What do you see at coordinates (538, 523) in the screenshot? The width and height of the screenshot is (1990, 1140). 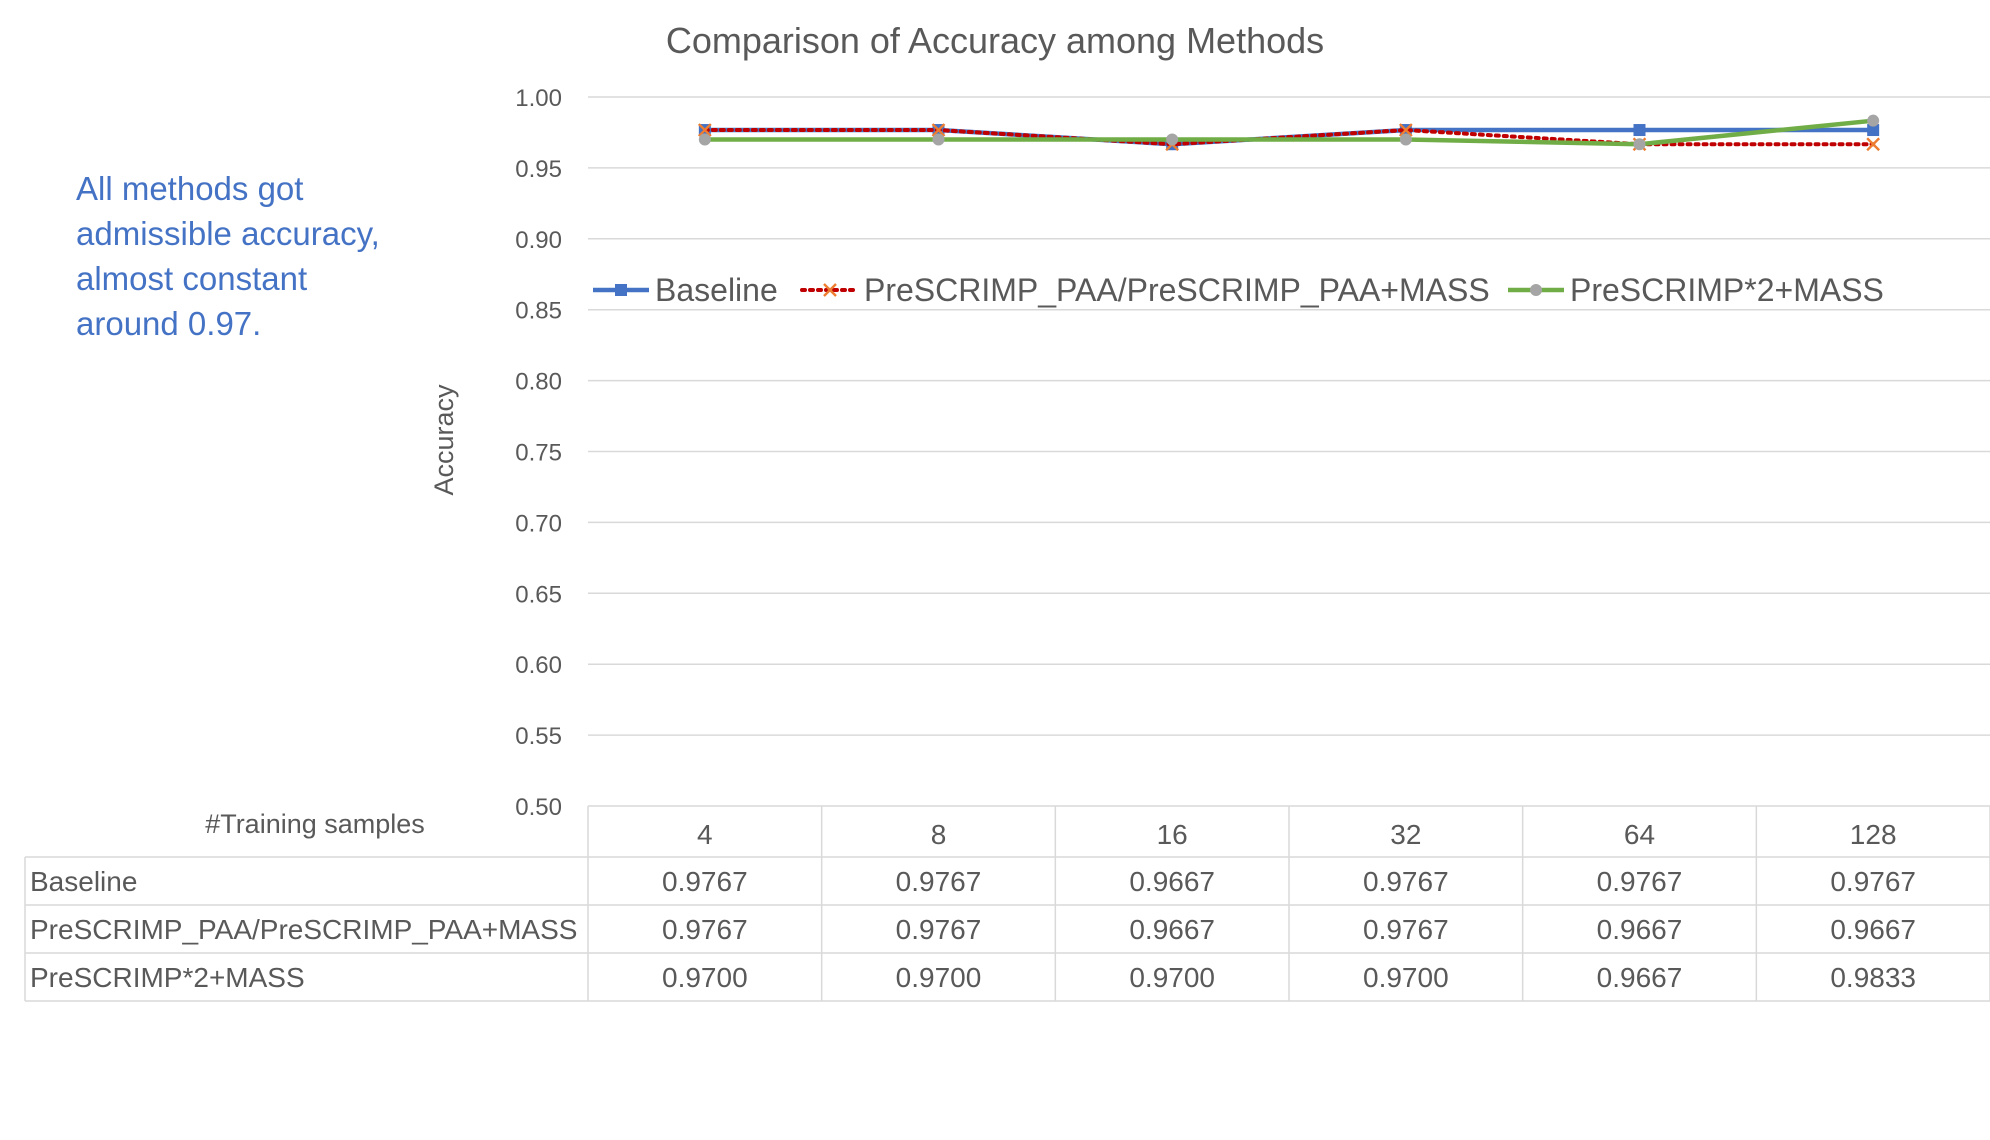 I see `y-tick-label: 0.70` at bounding box center [538, 523].